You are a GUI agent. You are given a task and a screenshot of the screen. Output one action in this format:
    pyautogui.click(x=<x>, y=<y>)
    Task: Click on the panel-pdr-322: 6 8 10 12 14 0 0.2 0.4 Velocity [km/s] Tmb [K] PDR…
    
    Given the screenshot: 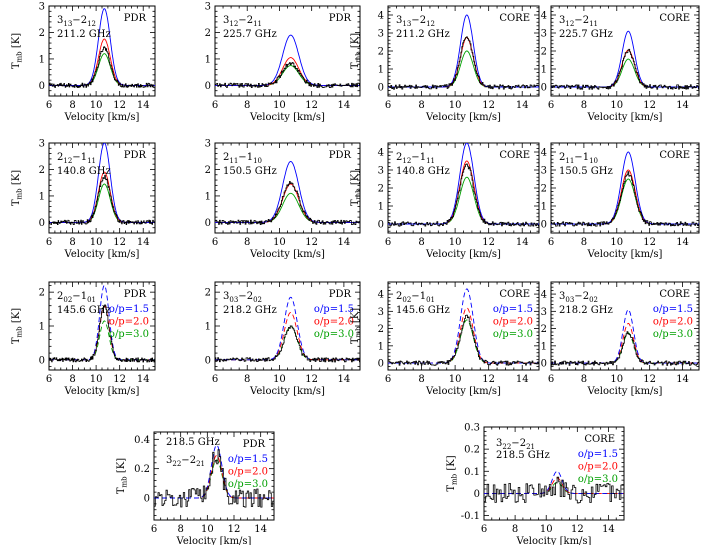 What is the action you would take?
    pyautogui.click(x=195, y=488)
    